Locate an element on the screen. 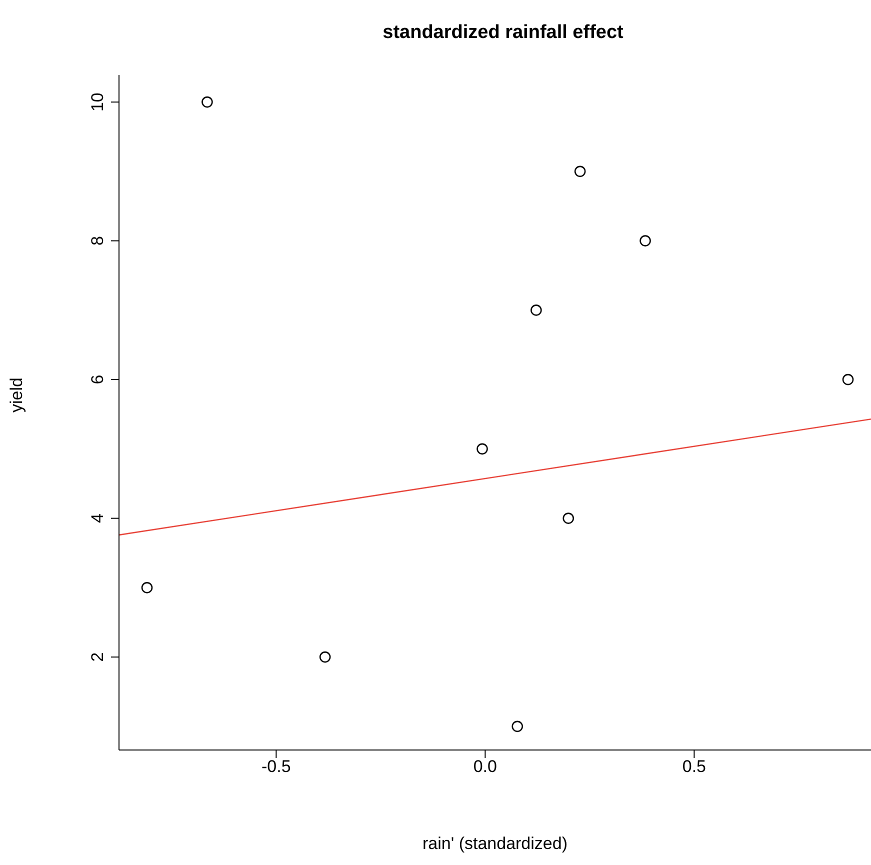 Image resolution: width=871 pixels, height=865 pixels. y-tick-label: 10 is located at coordinates (97, 102).